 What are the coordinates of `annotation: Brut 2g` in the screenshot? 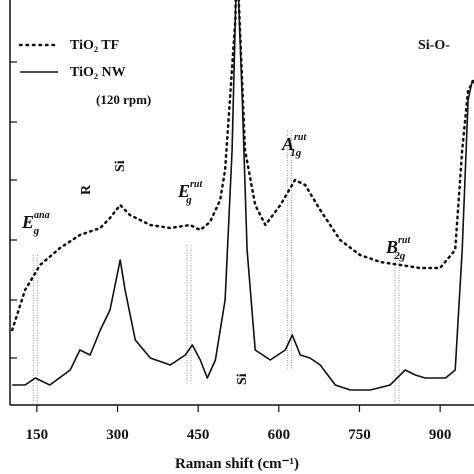 It's located at (398, 248).